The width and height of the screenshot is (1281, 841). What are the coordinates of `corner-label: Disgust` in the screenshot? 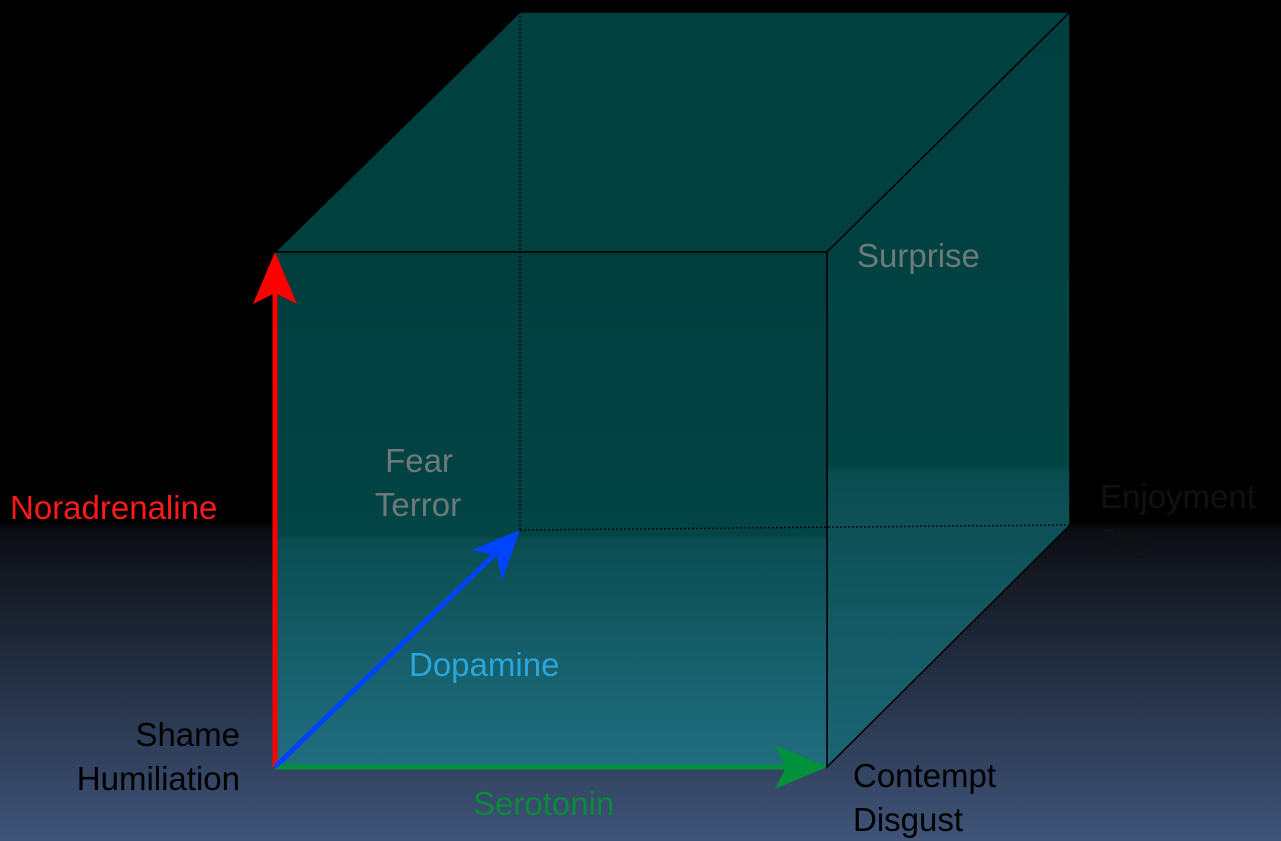 It's located at (908, 819).